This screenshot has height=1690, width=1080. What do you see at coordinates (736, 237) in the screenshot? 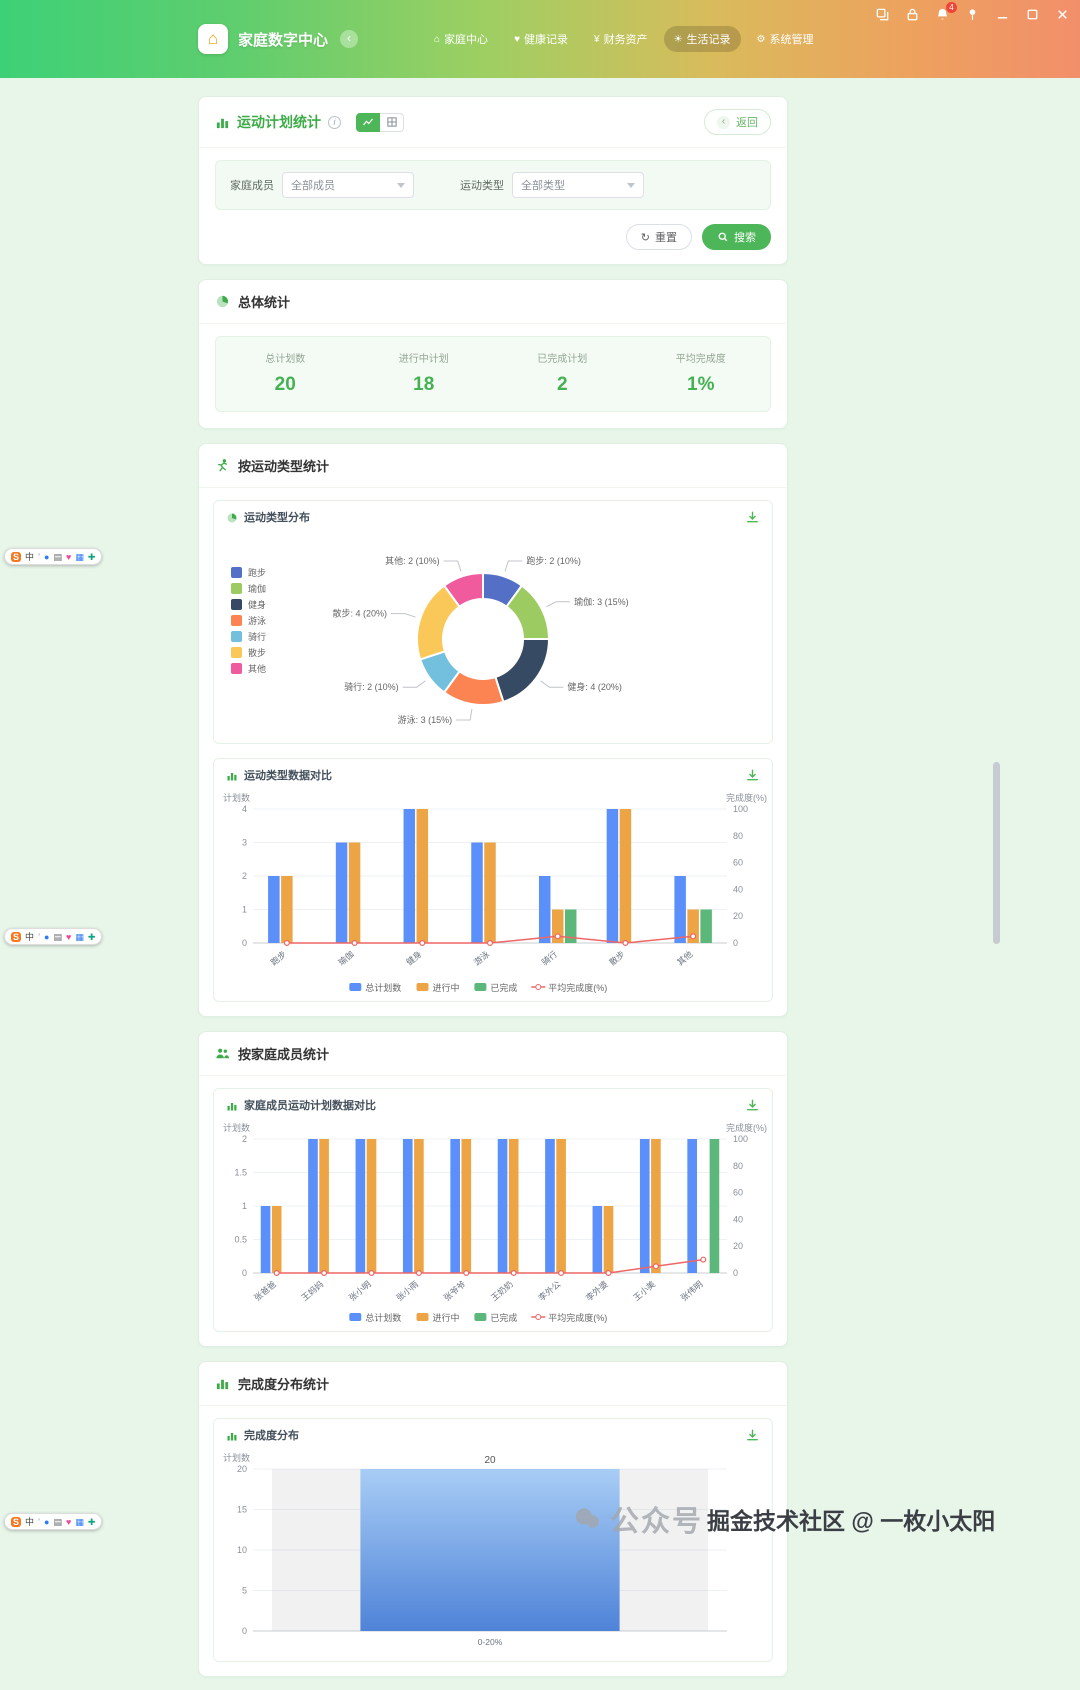
I see `search-button: 搜索` at bounding box center [736, 237].